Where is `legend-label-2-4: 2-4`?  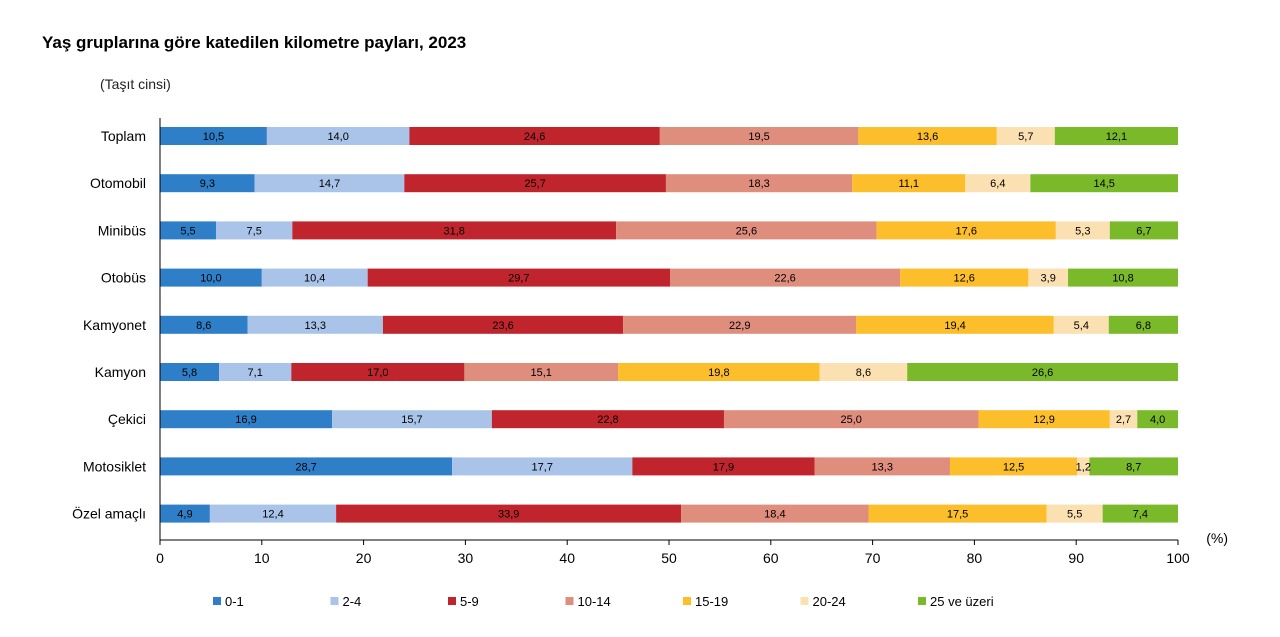 legend-label-2-4: 2-4 is located at coordinates (352, 601).